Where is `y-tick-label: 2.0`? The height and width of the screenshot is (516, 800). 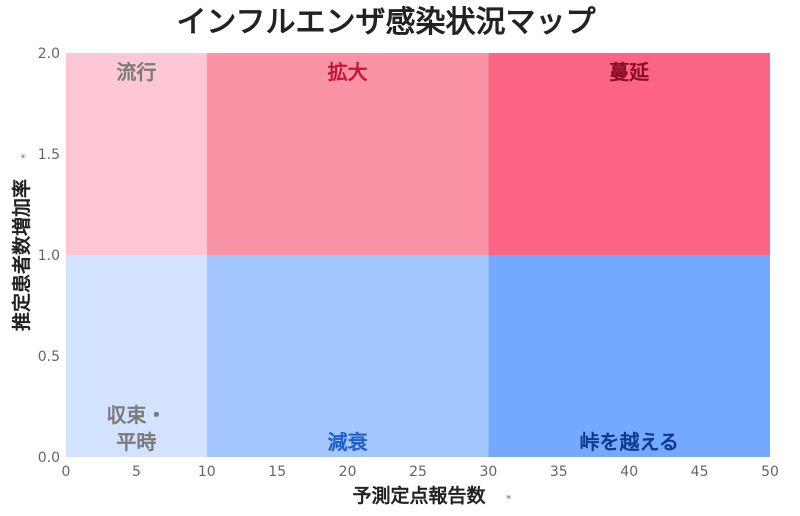
y-tick-label: 2.0 is located at coordinates (49, 54).